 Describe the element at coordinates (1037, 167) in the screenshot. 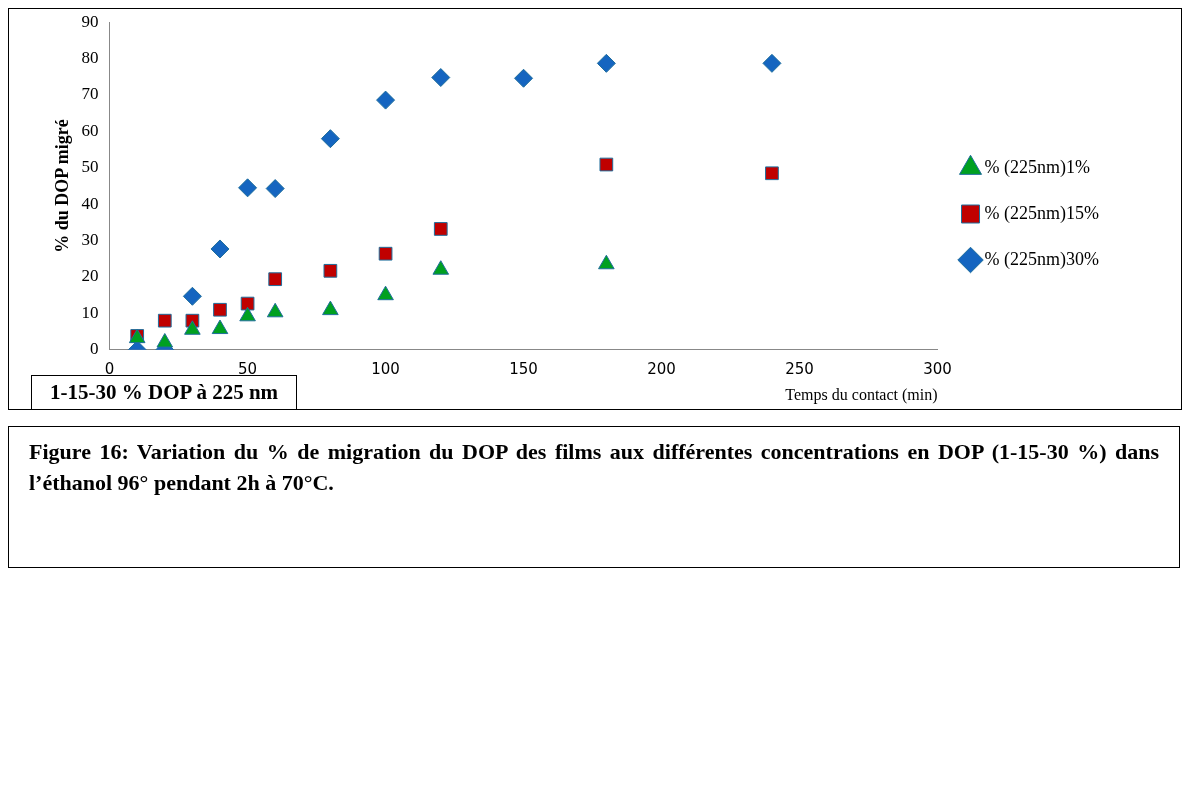

I see `legend-label: % (225nm)1%` at that location.